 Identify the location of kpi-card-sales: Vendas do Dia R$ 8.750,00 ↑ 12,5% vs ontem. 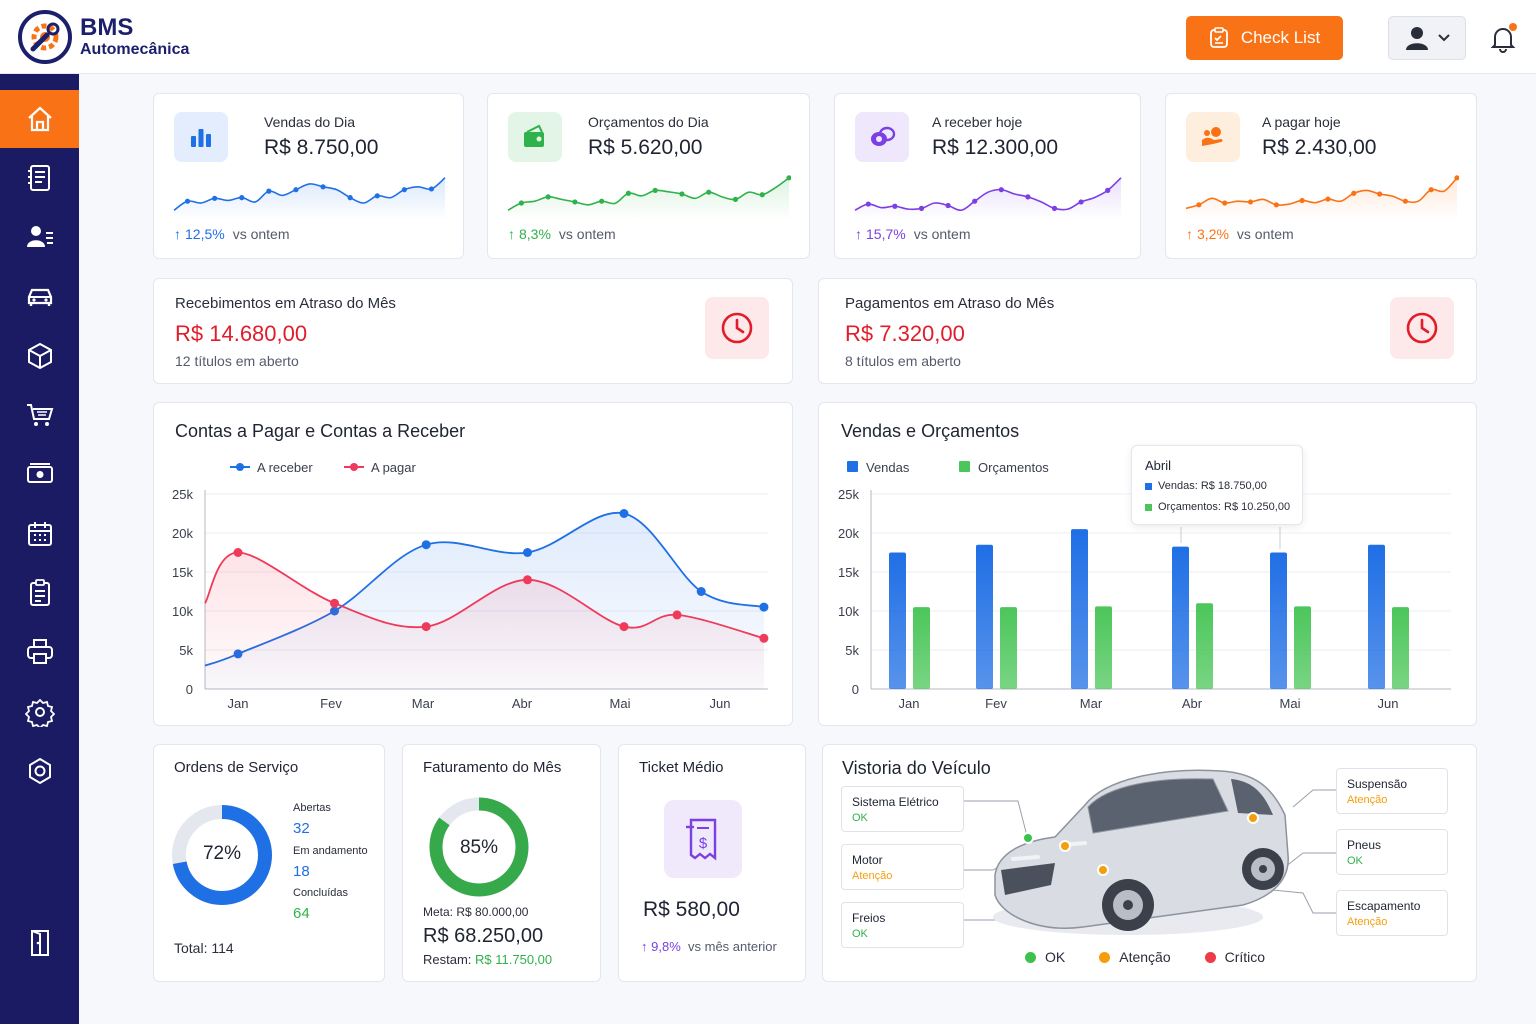
(308, 176).